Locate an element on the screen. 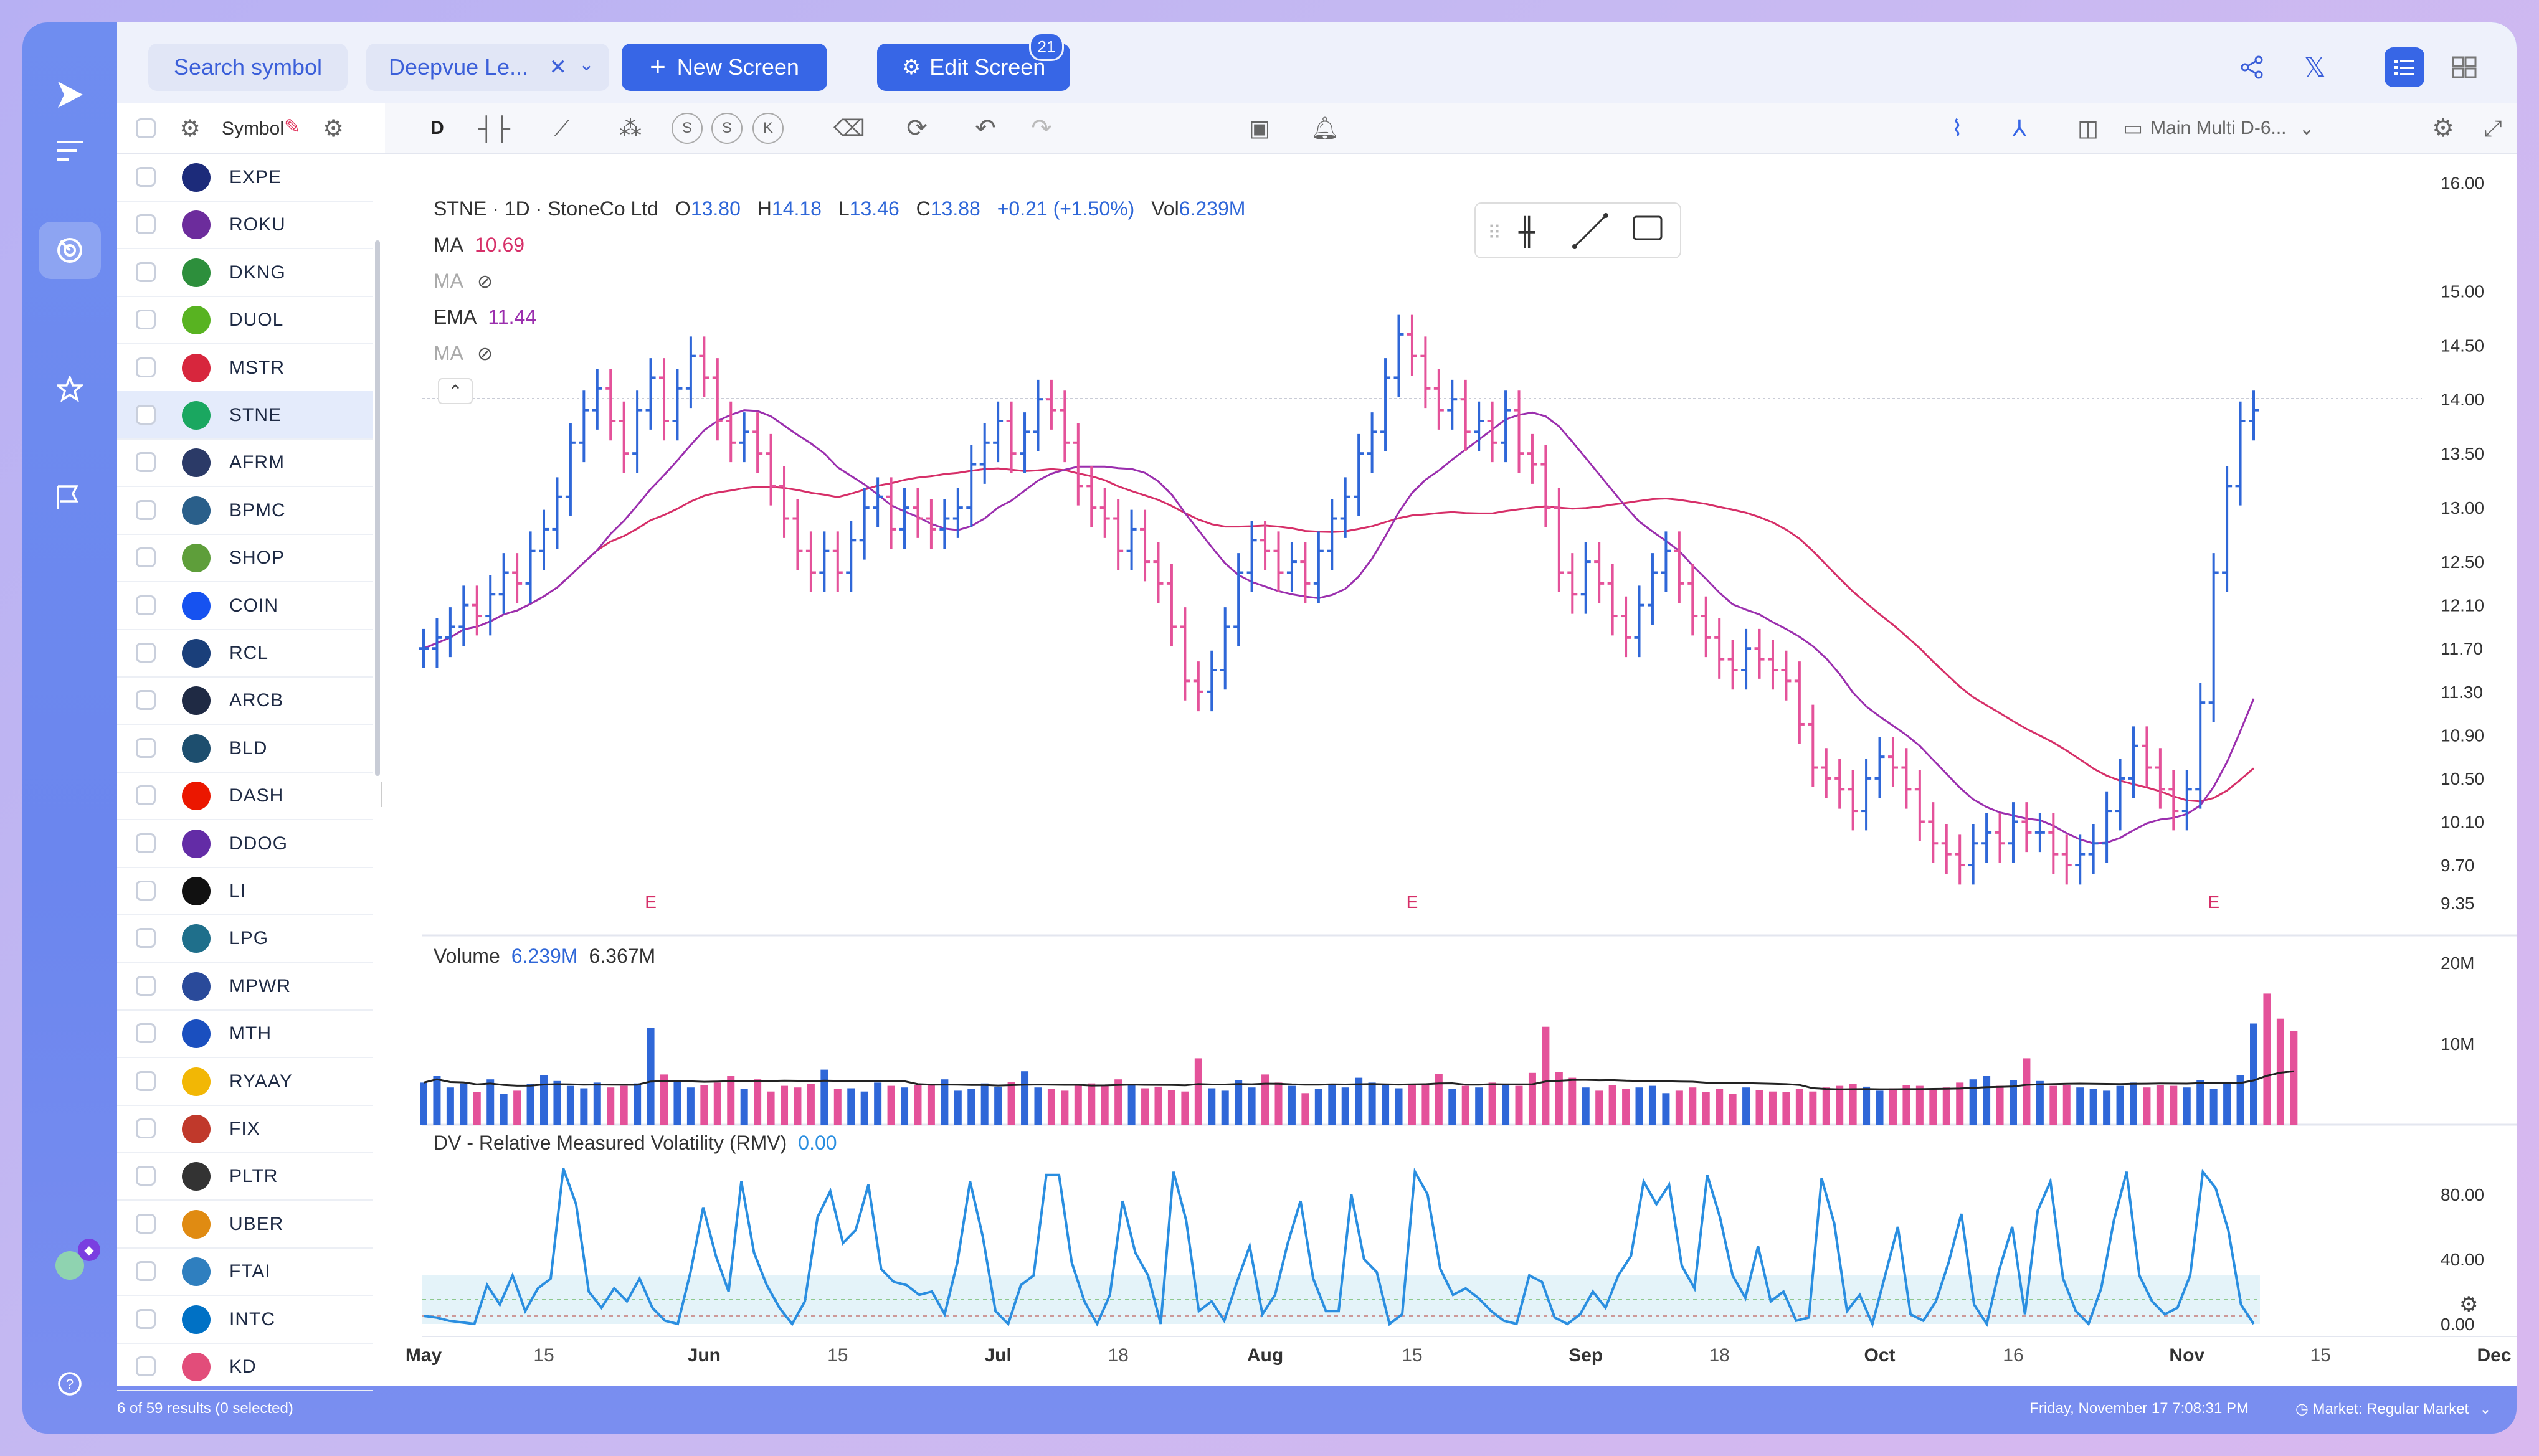  chevron-down-icon: ⌄ is located at coordinates (586, 64).